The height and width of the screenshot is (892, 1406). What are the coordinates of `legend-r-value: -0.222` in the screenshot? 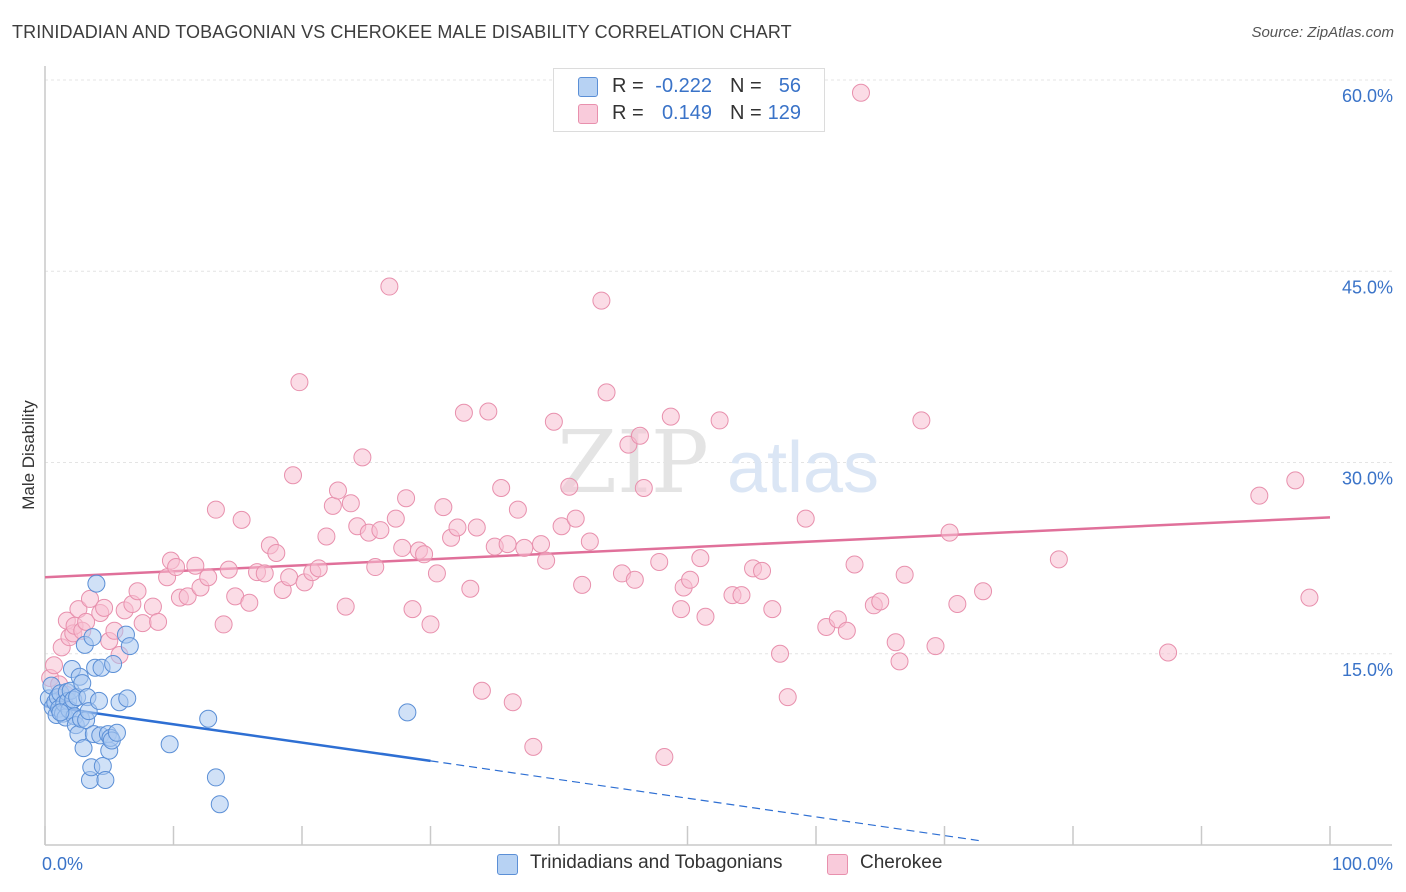 It's located at (683, 86).